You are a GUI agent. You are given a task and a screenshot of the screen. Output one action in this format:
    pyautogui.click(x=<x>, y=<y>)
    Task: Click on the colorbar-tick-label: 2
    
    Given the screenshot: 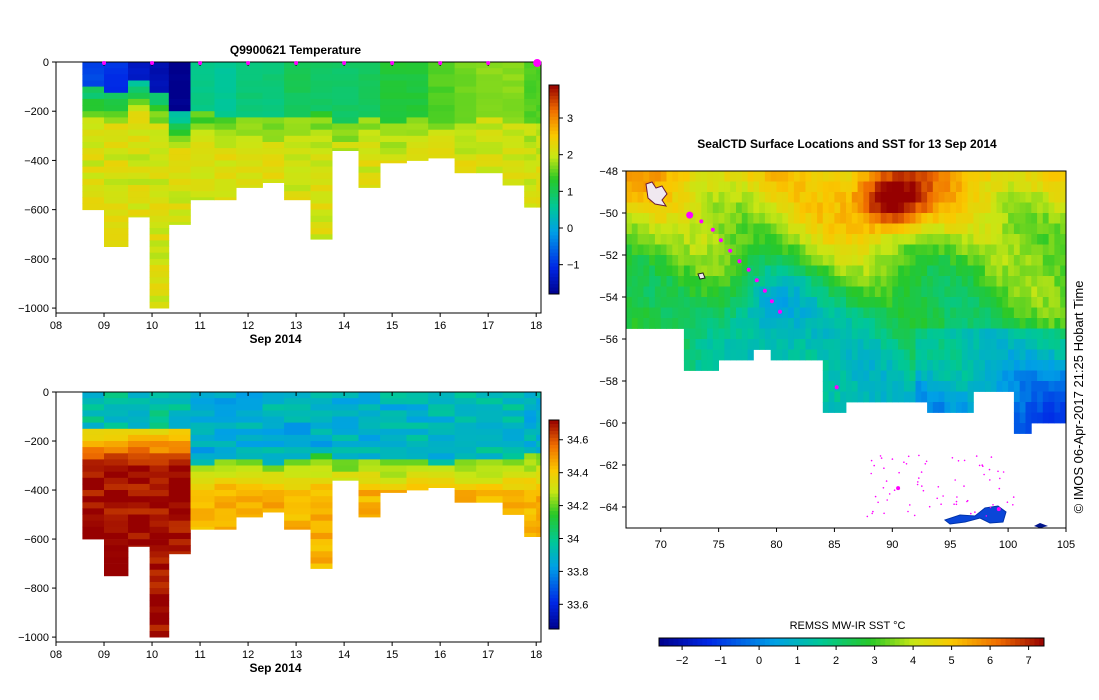 What is the action you would take?
    pyautogui.click(x=570, y=156)
    